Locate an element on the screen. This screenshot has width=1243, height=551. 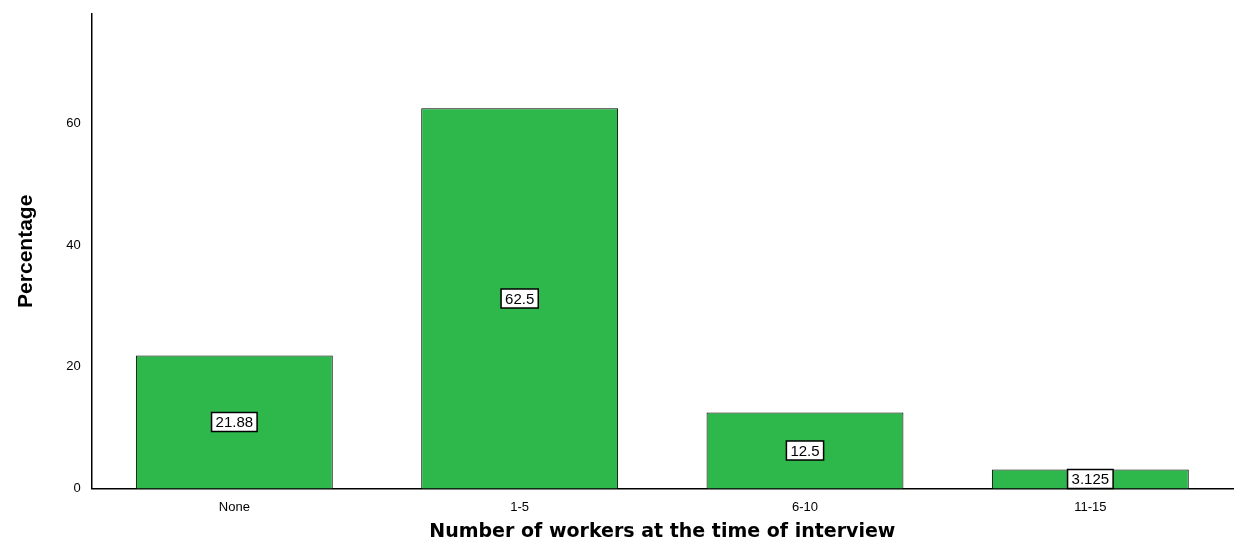
x-tick-label: None is located at coordinates (234, 506).